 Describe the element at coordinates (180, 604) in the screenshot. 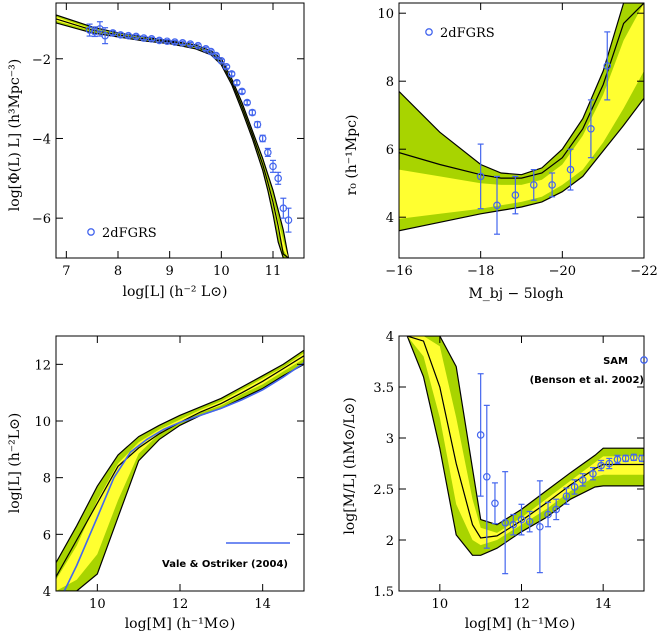

I see `lm-x-tick-label: 12` at that location.